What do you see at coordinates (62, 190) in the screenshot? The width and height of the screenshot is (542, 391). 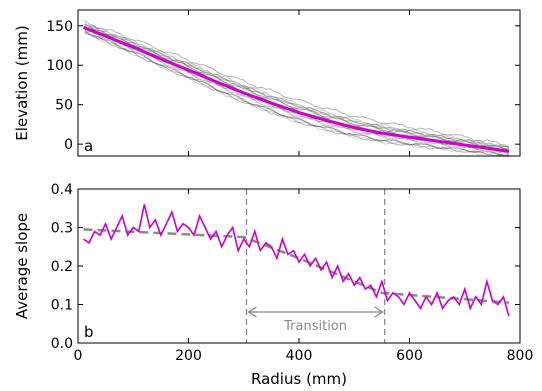 I see `panel-b-ytick-label: 0.4` at bounding box center [62, 190].